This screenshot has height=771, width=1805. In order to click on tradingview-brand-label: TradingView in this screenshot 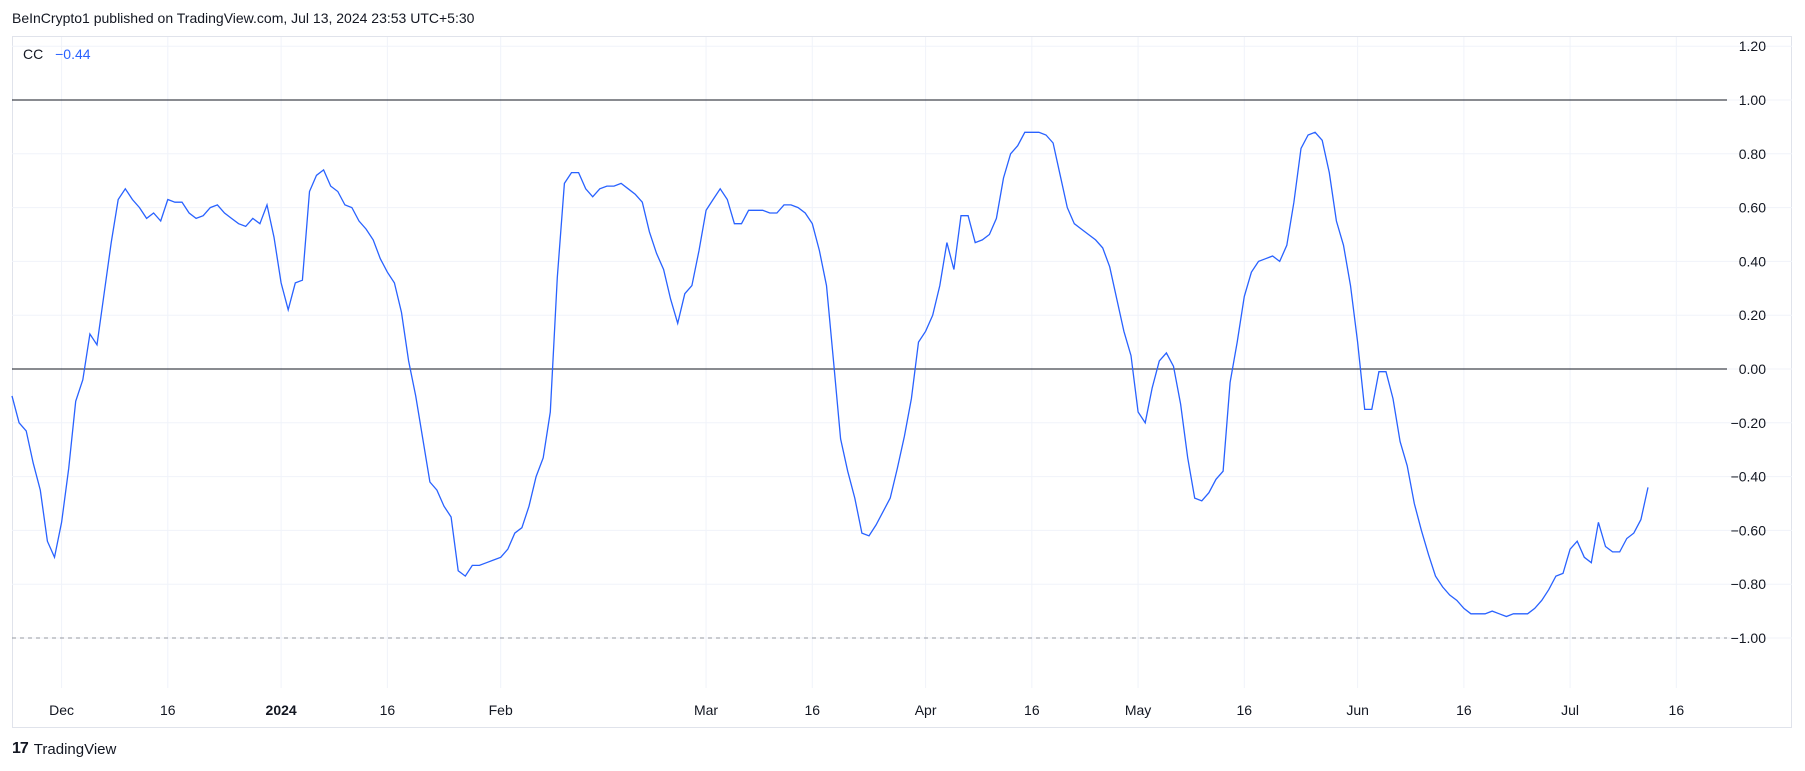, I will do `click(75, 749)`.